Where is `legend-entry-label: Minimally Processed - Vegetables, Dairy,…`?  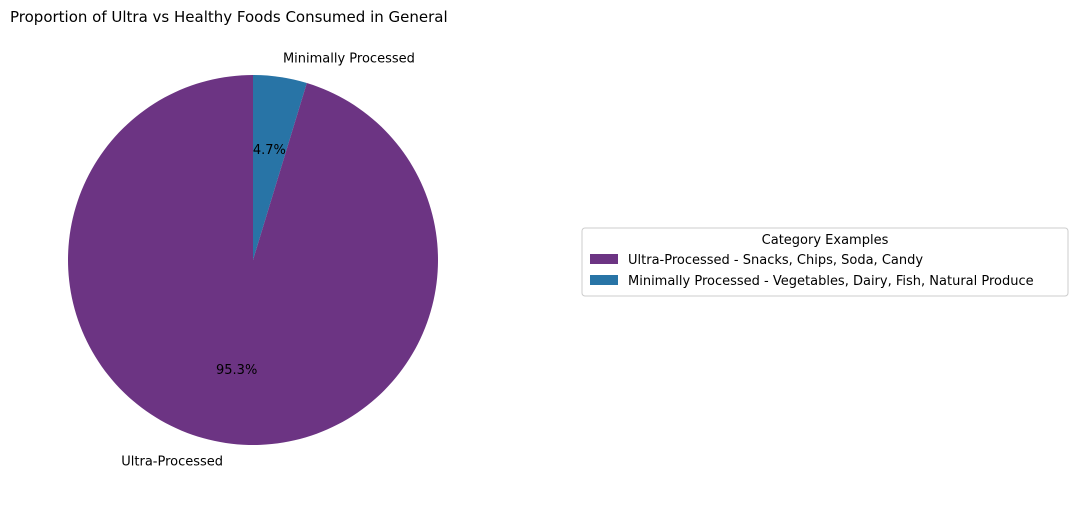
legend-entry-label: Minimally Processed - Vegetables, Dairy,… is located at coordinates (831, 281).